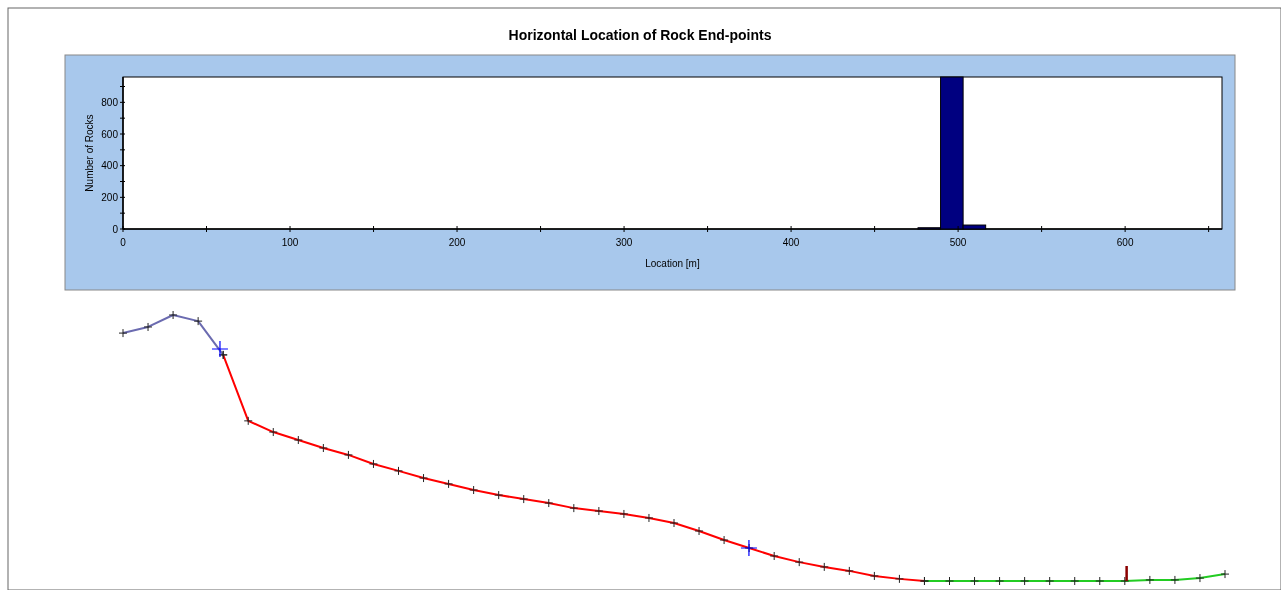  I want to click on x-tick-label: 600, so click(1125, 242).